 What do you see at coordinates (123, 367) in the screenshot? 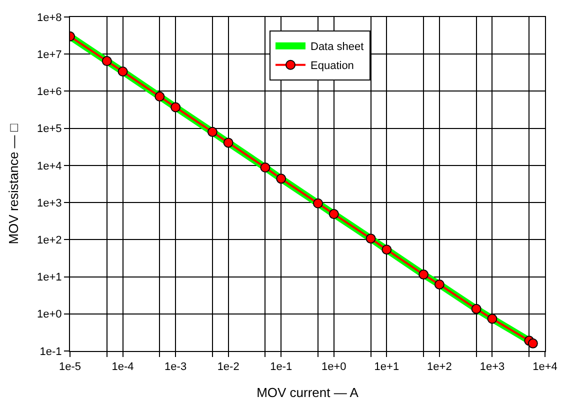
I see `x-tick-label: 1e-4` at bounding box center [123, 367].